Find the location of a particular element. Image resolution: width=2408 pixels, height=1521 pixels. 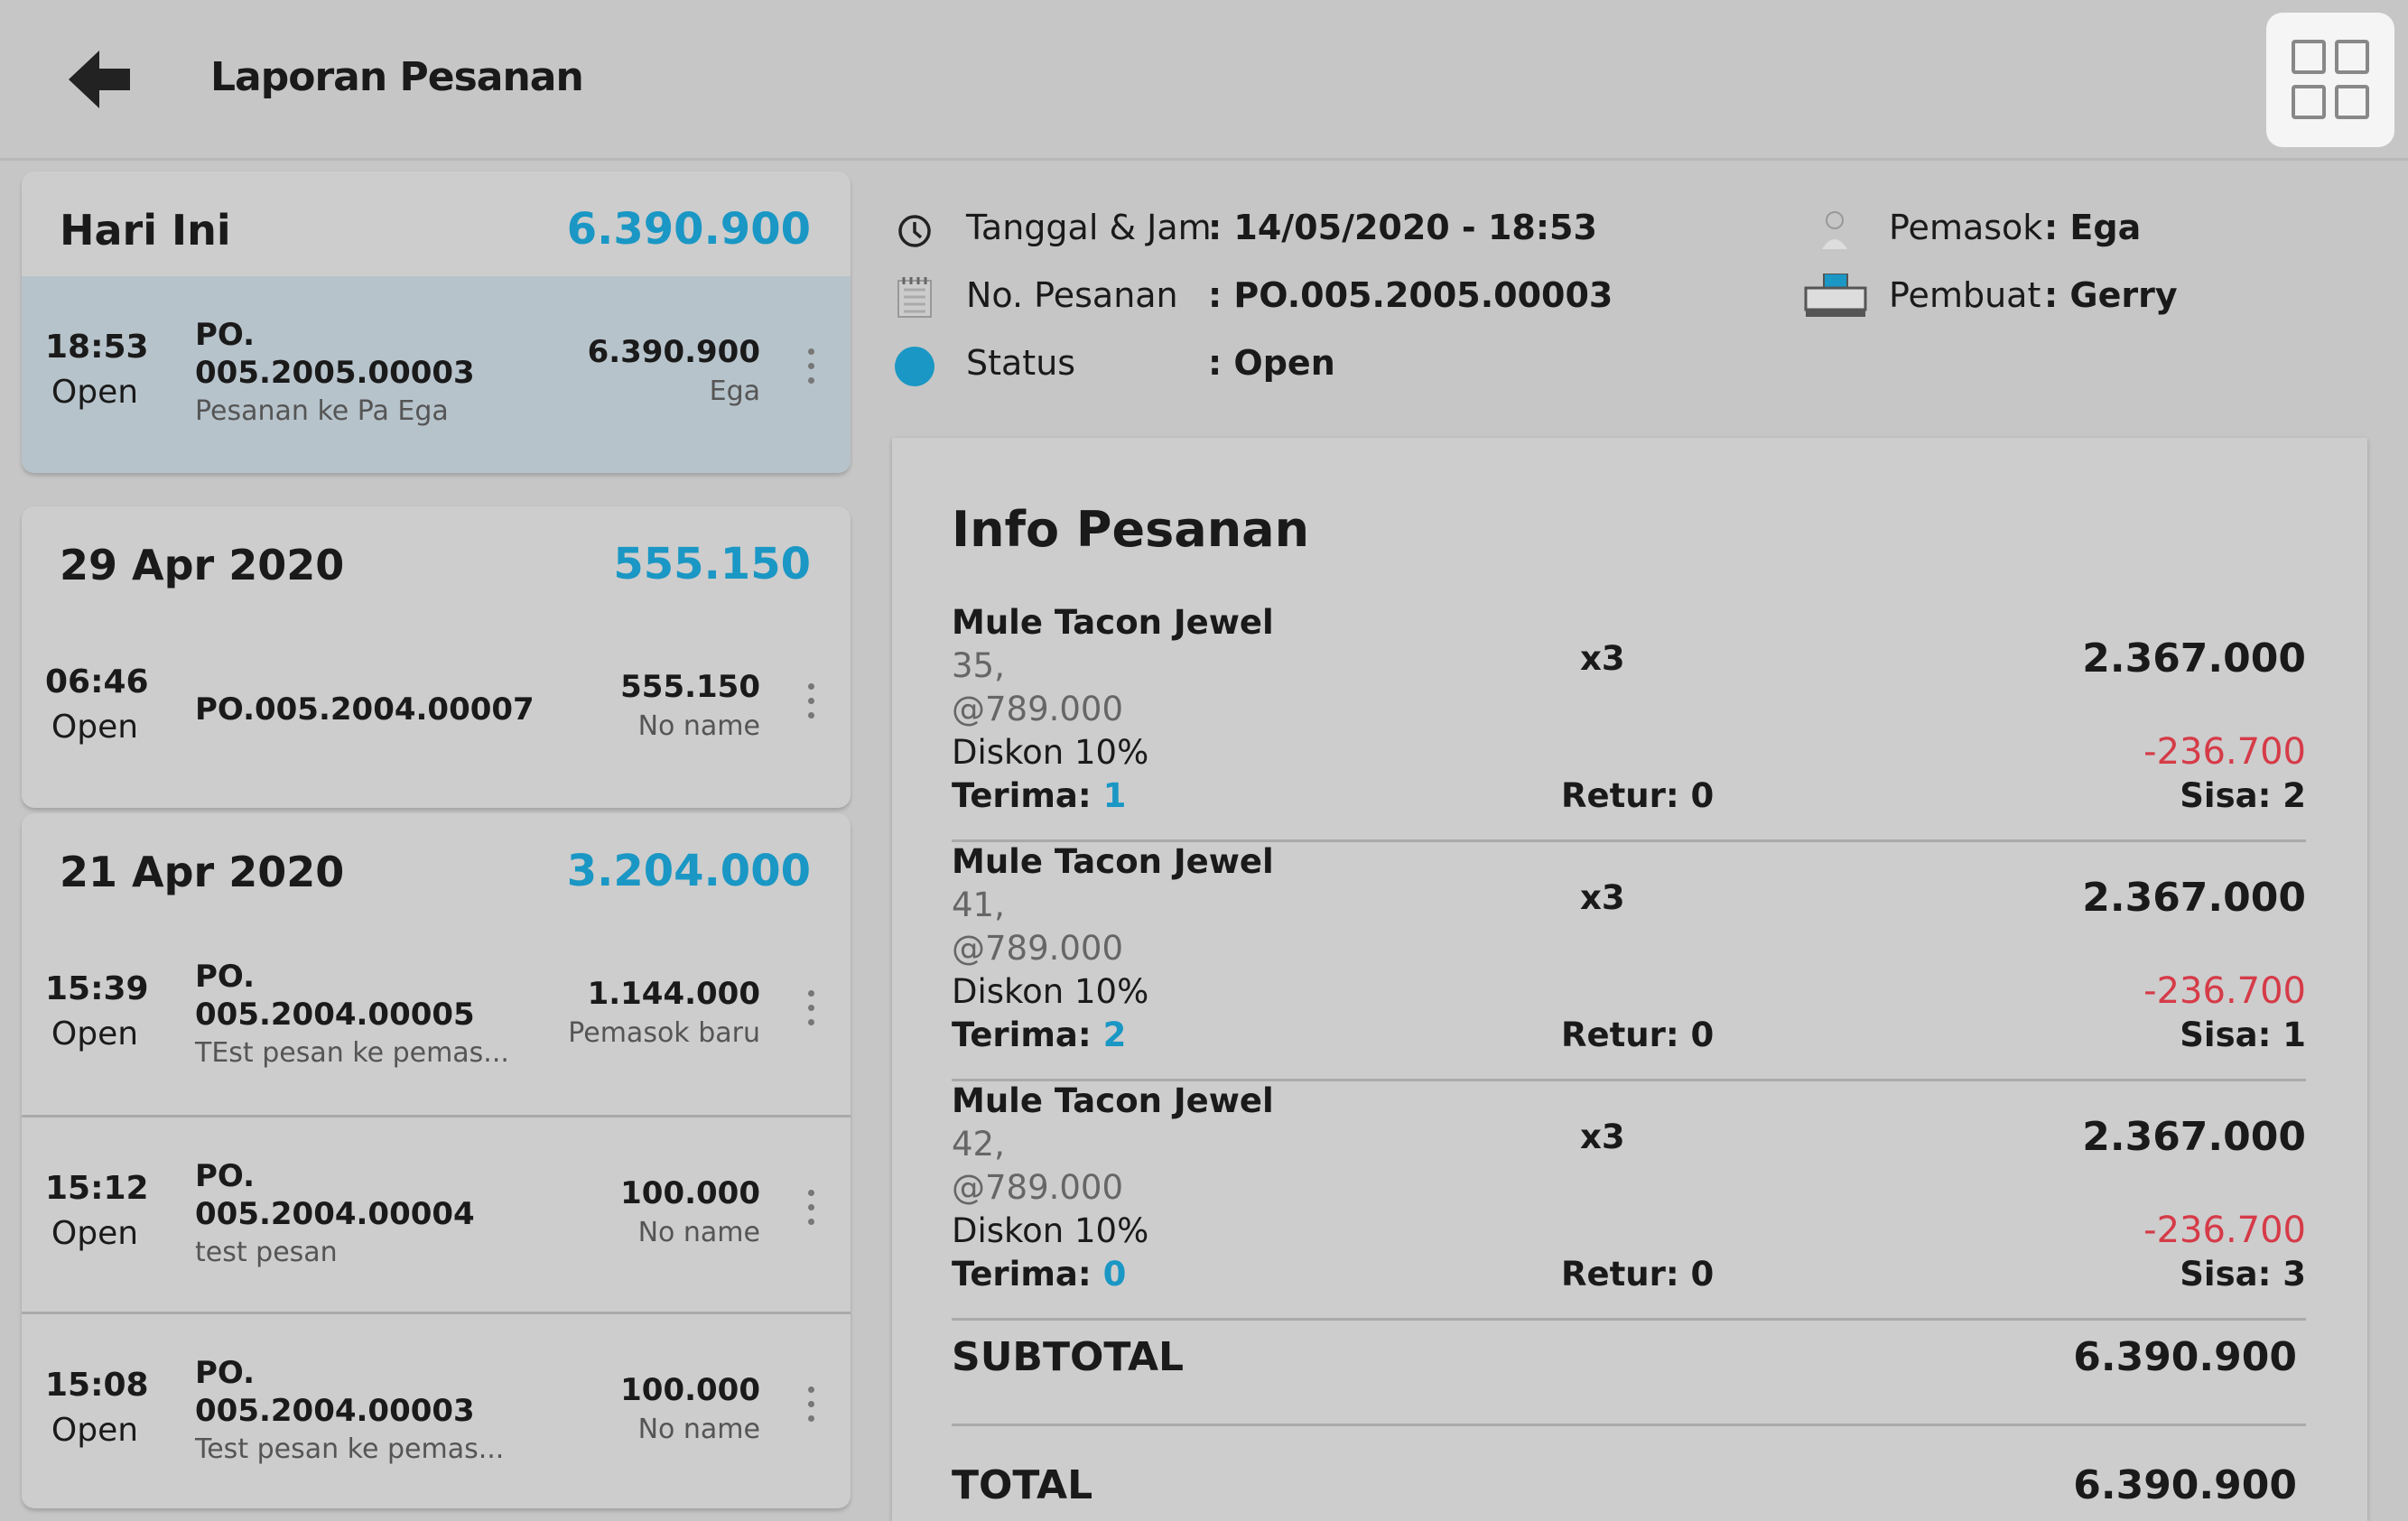

received-count: 2 is located at coordinates (1114, 1035).